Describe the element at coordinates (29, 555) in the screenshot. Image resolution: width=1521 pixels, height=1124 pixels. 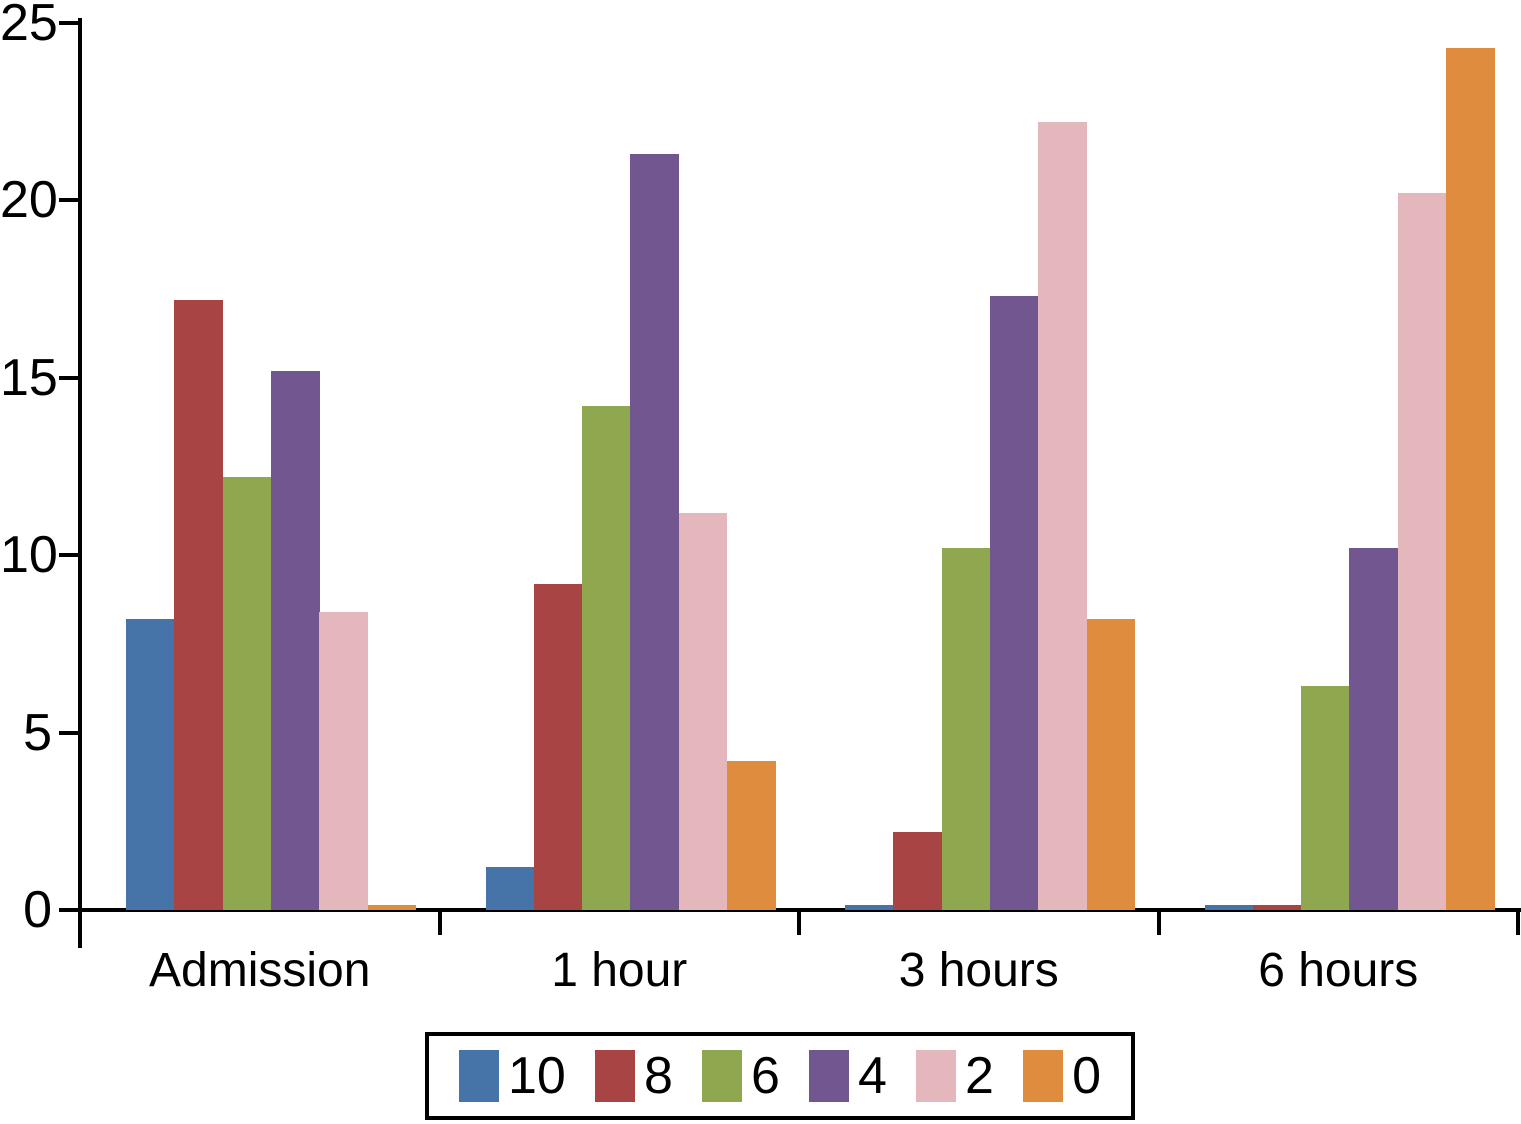
I see `y-tick-label: 10` at that location.